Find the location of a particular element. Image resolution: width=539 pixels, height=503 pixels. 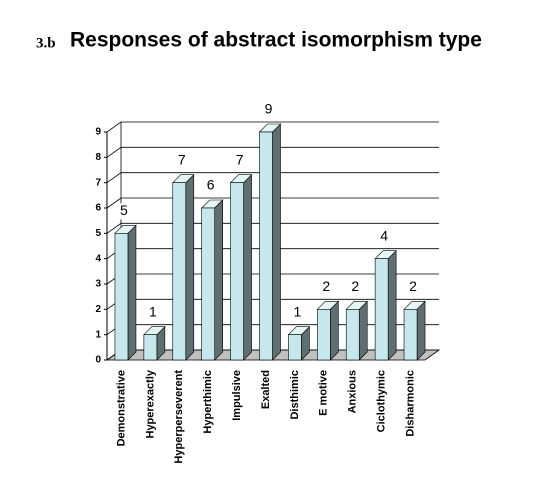

x-tick-label: Demonstrative is located at coordinates (121, 408).